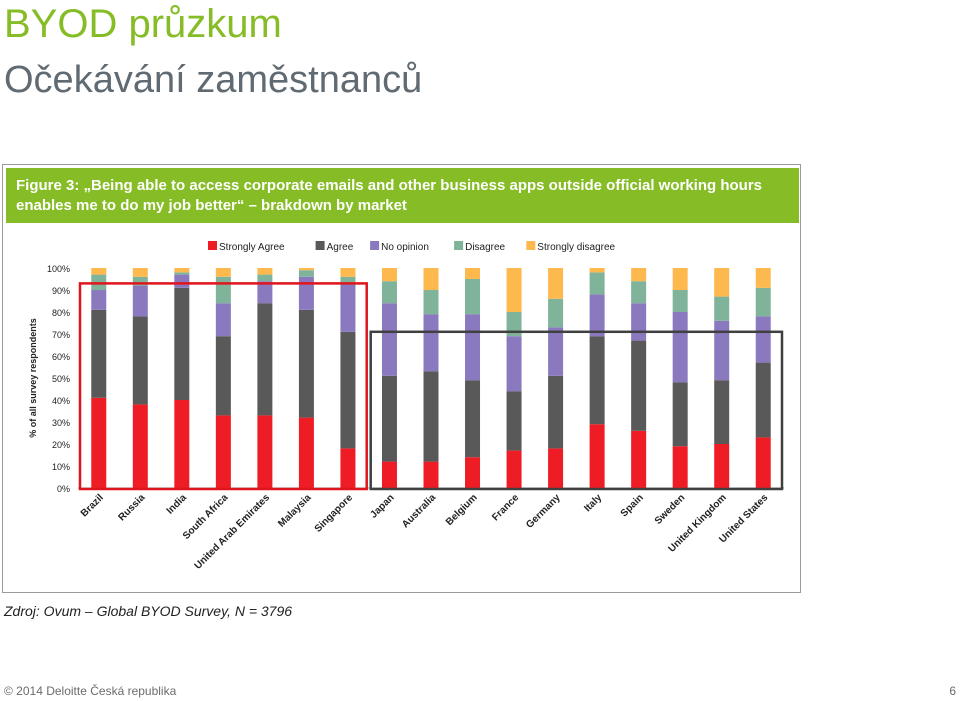 This screenshot has width=960, height=701. Describe the element at coordinates (252, 247) in the screenshot. I see `legend-label-0: Strongly Agree` at that location.